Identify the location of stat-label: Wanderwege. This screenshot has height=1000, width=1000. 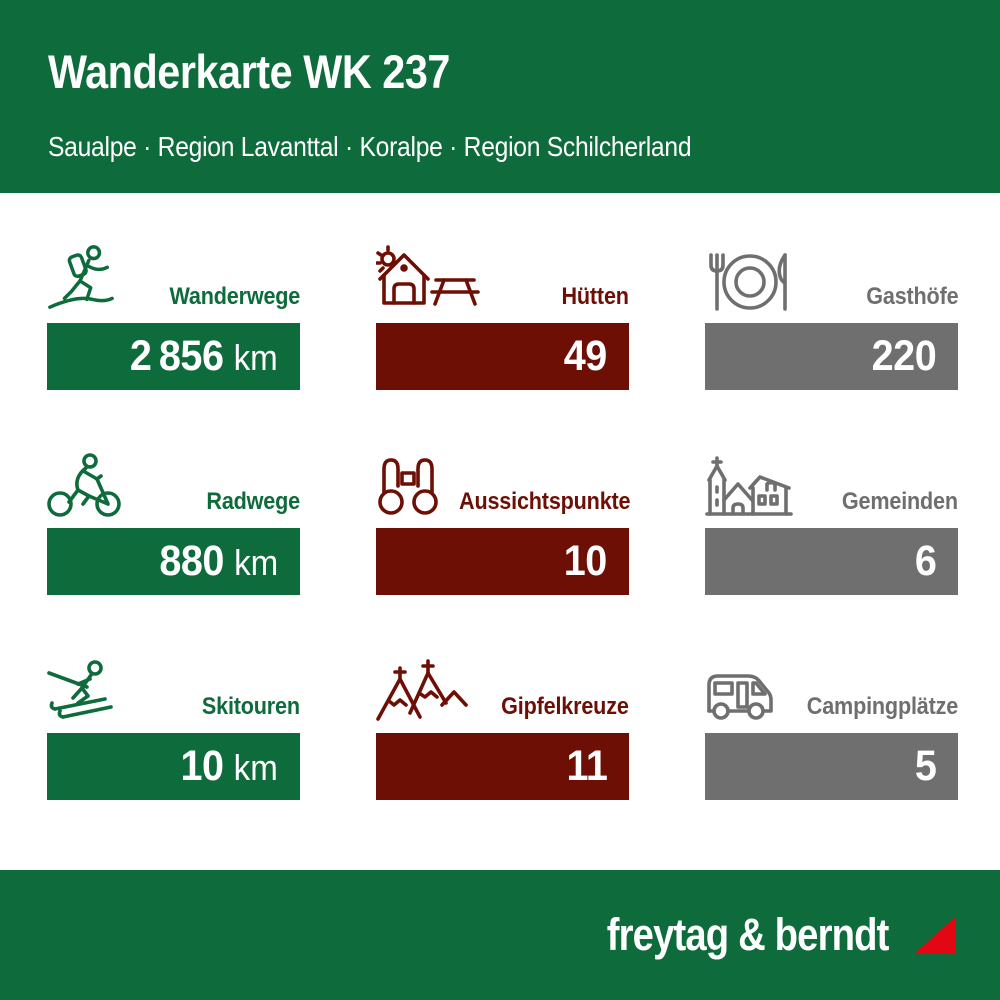
(234, 296).